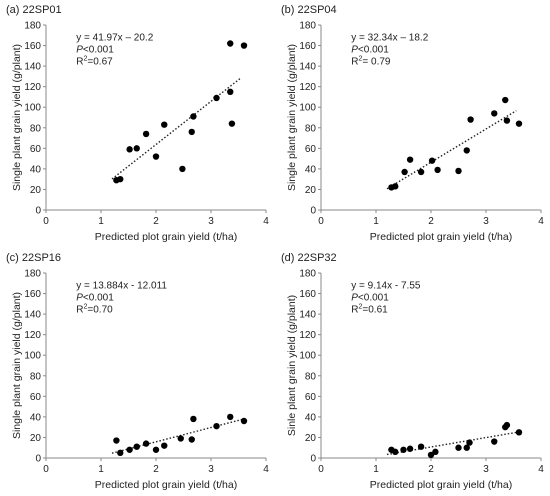 This screenshot has height=496, width=550. I want to click on x-tick-label: 3, so click(486, 469).